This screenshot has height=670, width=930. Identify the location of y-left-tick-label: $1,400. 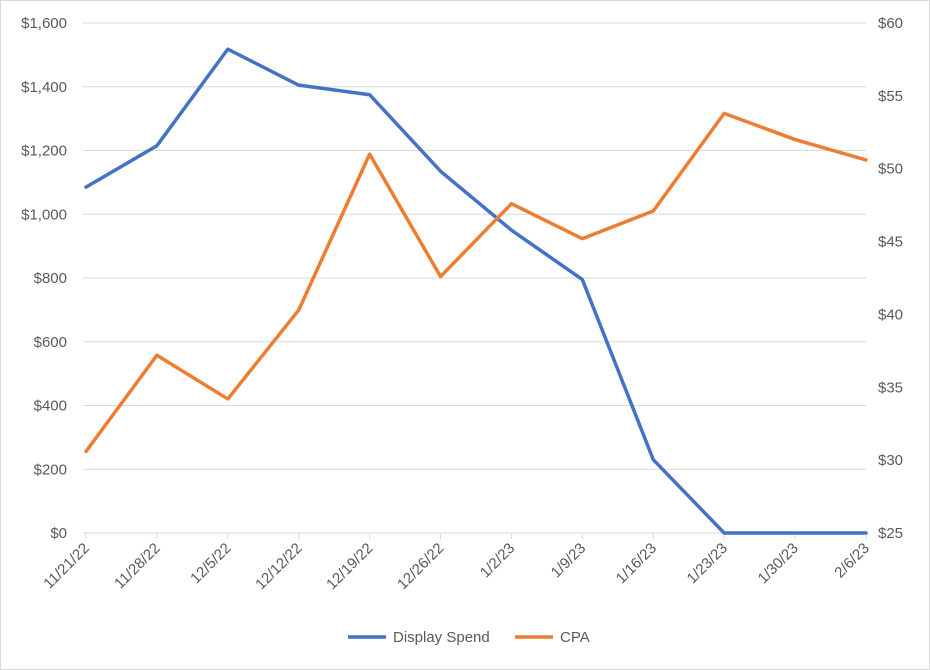
(44, 87).